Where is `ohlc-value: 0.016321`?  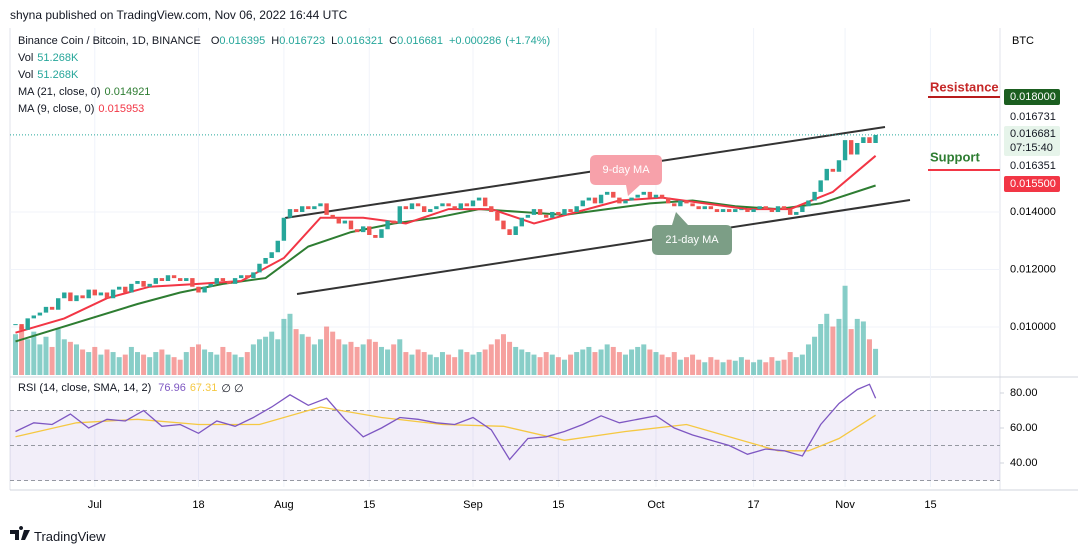 ohlc-value: 0.016321 is located at coordinates (360, 41).